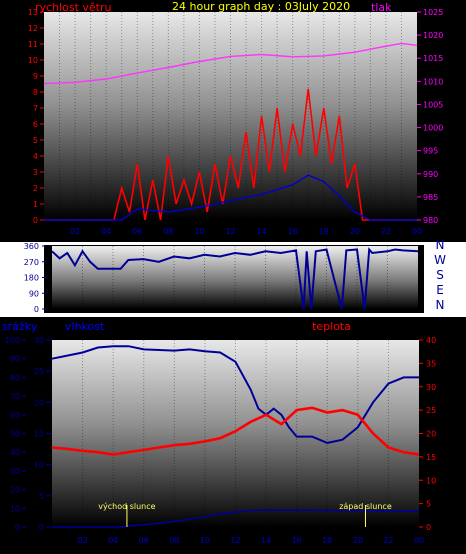  What do you see at coordinates (381, 7) in the screenshot?
I see `pressure-label: tlak` at bounding box center [381, 7].